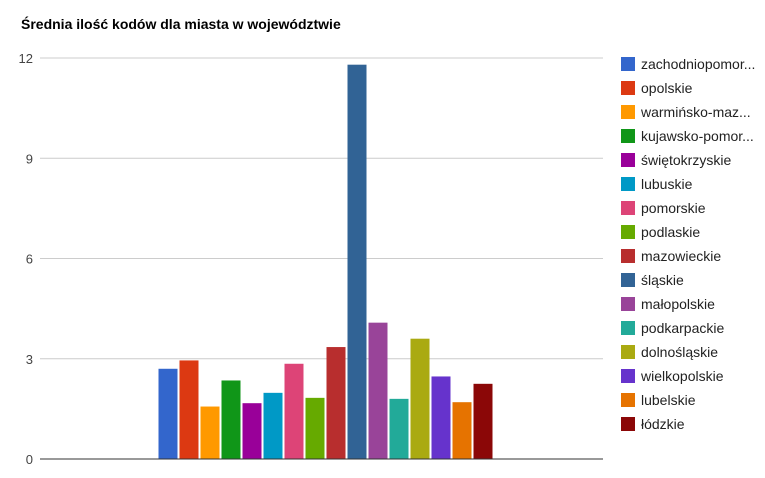 This screenshot has width=765, height=478. What do you see at coordinates (29, 359) in the screenshot?
I see `y-tick-label: 3` at bounding box center [29, 359].